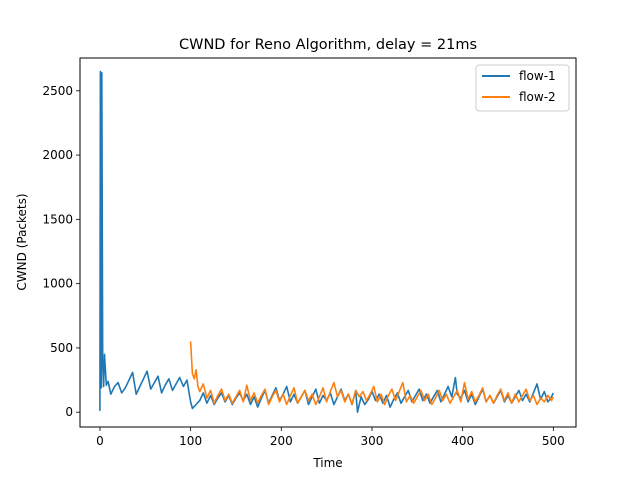  What do you see at coordinates (327, 463) in the screenshot?
I see `x-axis-label: Time` at bounding box center [327, 463].